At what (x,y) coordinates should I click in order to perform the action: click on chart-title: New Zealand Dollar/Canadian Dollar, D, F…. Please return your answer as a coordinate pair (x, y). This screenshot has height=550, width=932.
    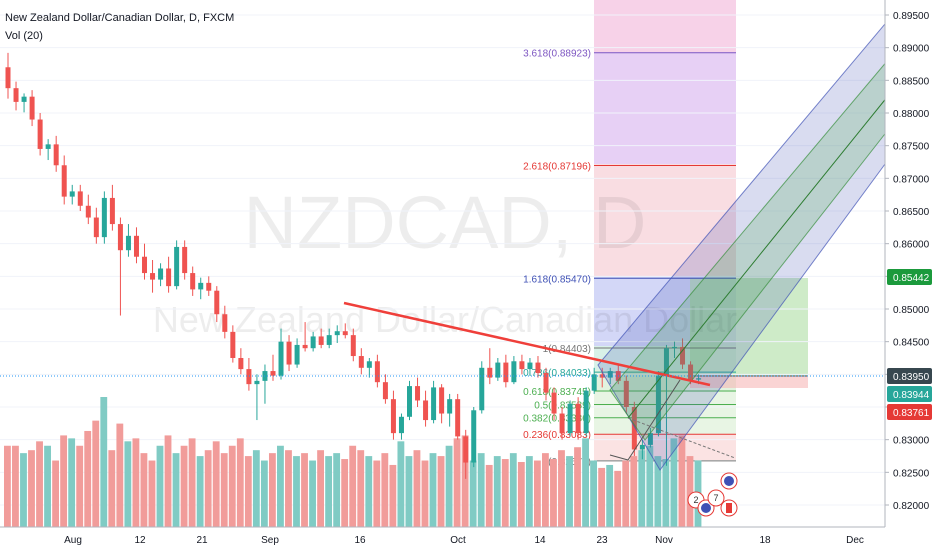
    Looking at the image, I should click on (119, 18).